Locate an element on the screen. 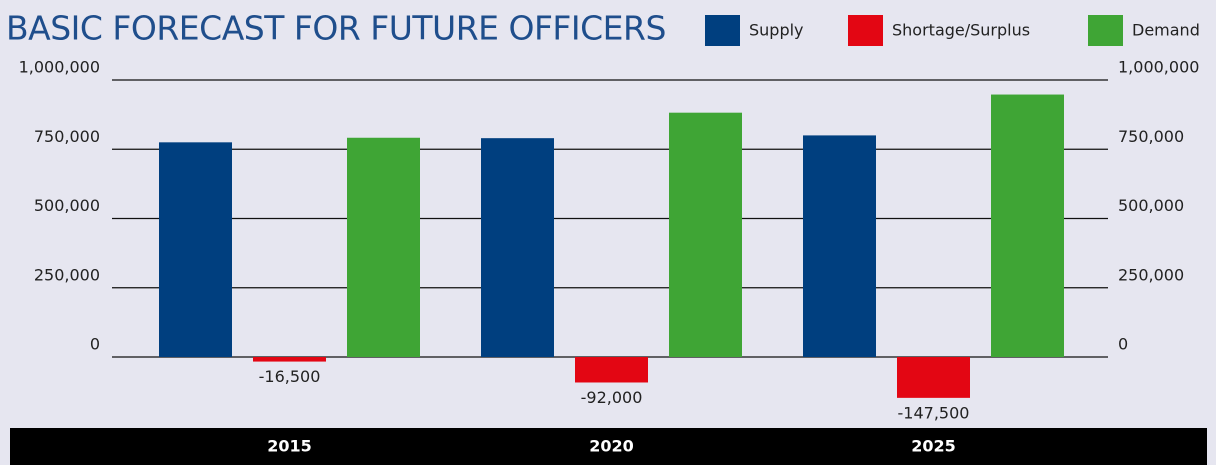 The height and width of the screenshot is (465, 1216). value-label: -147,500 is located at coordinates (934, 412).